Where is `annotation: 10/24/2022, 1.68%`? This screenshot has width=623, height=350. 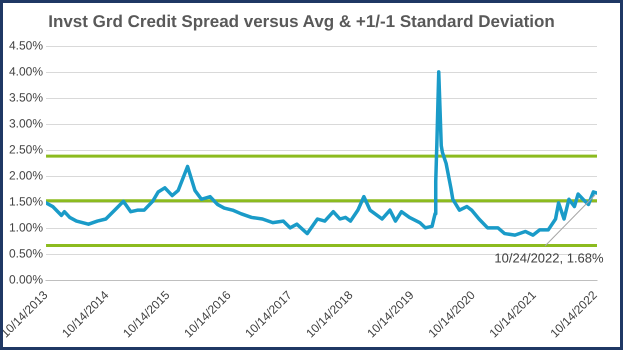 annotation: 10/24/2022, 1.68% is located at coordinates (549, 258).